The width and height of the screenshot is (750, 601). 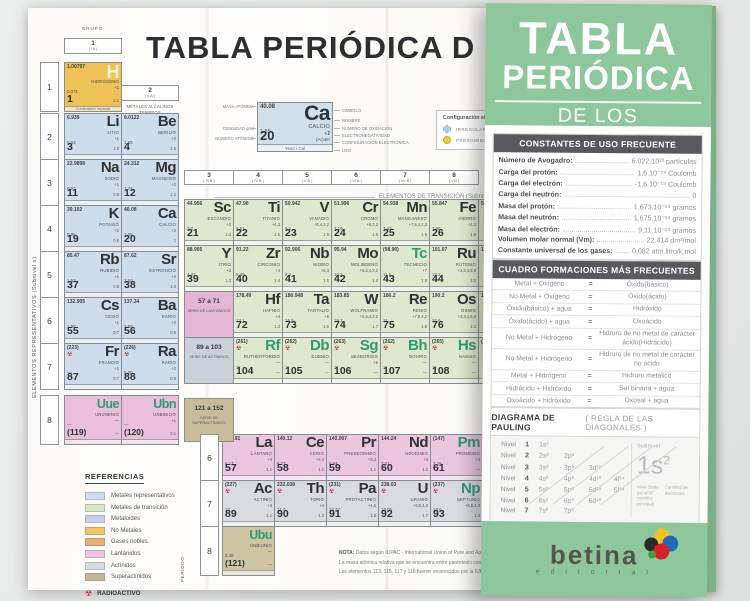 I want to click on group-header-1: 1( I A ), so click(x=93, y=46).